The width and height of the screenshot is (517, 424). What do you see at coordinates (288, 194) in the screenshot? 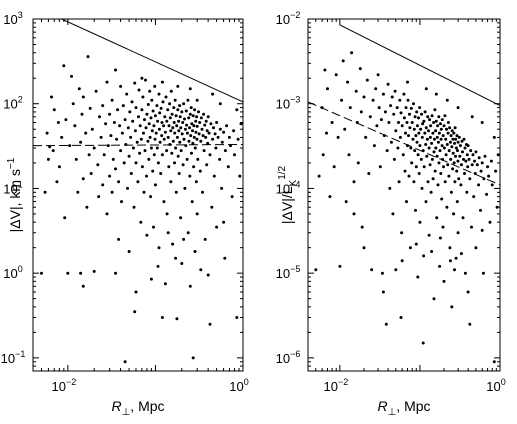
I see `y-axis-label: |ΔV|/LK1/2` at bounding box center [288, 194].